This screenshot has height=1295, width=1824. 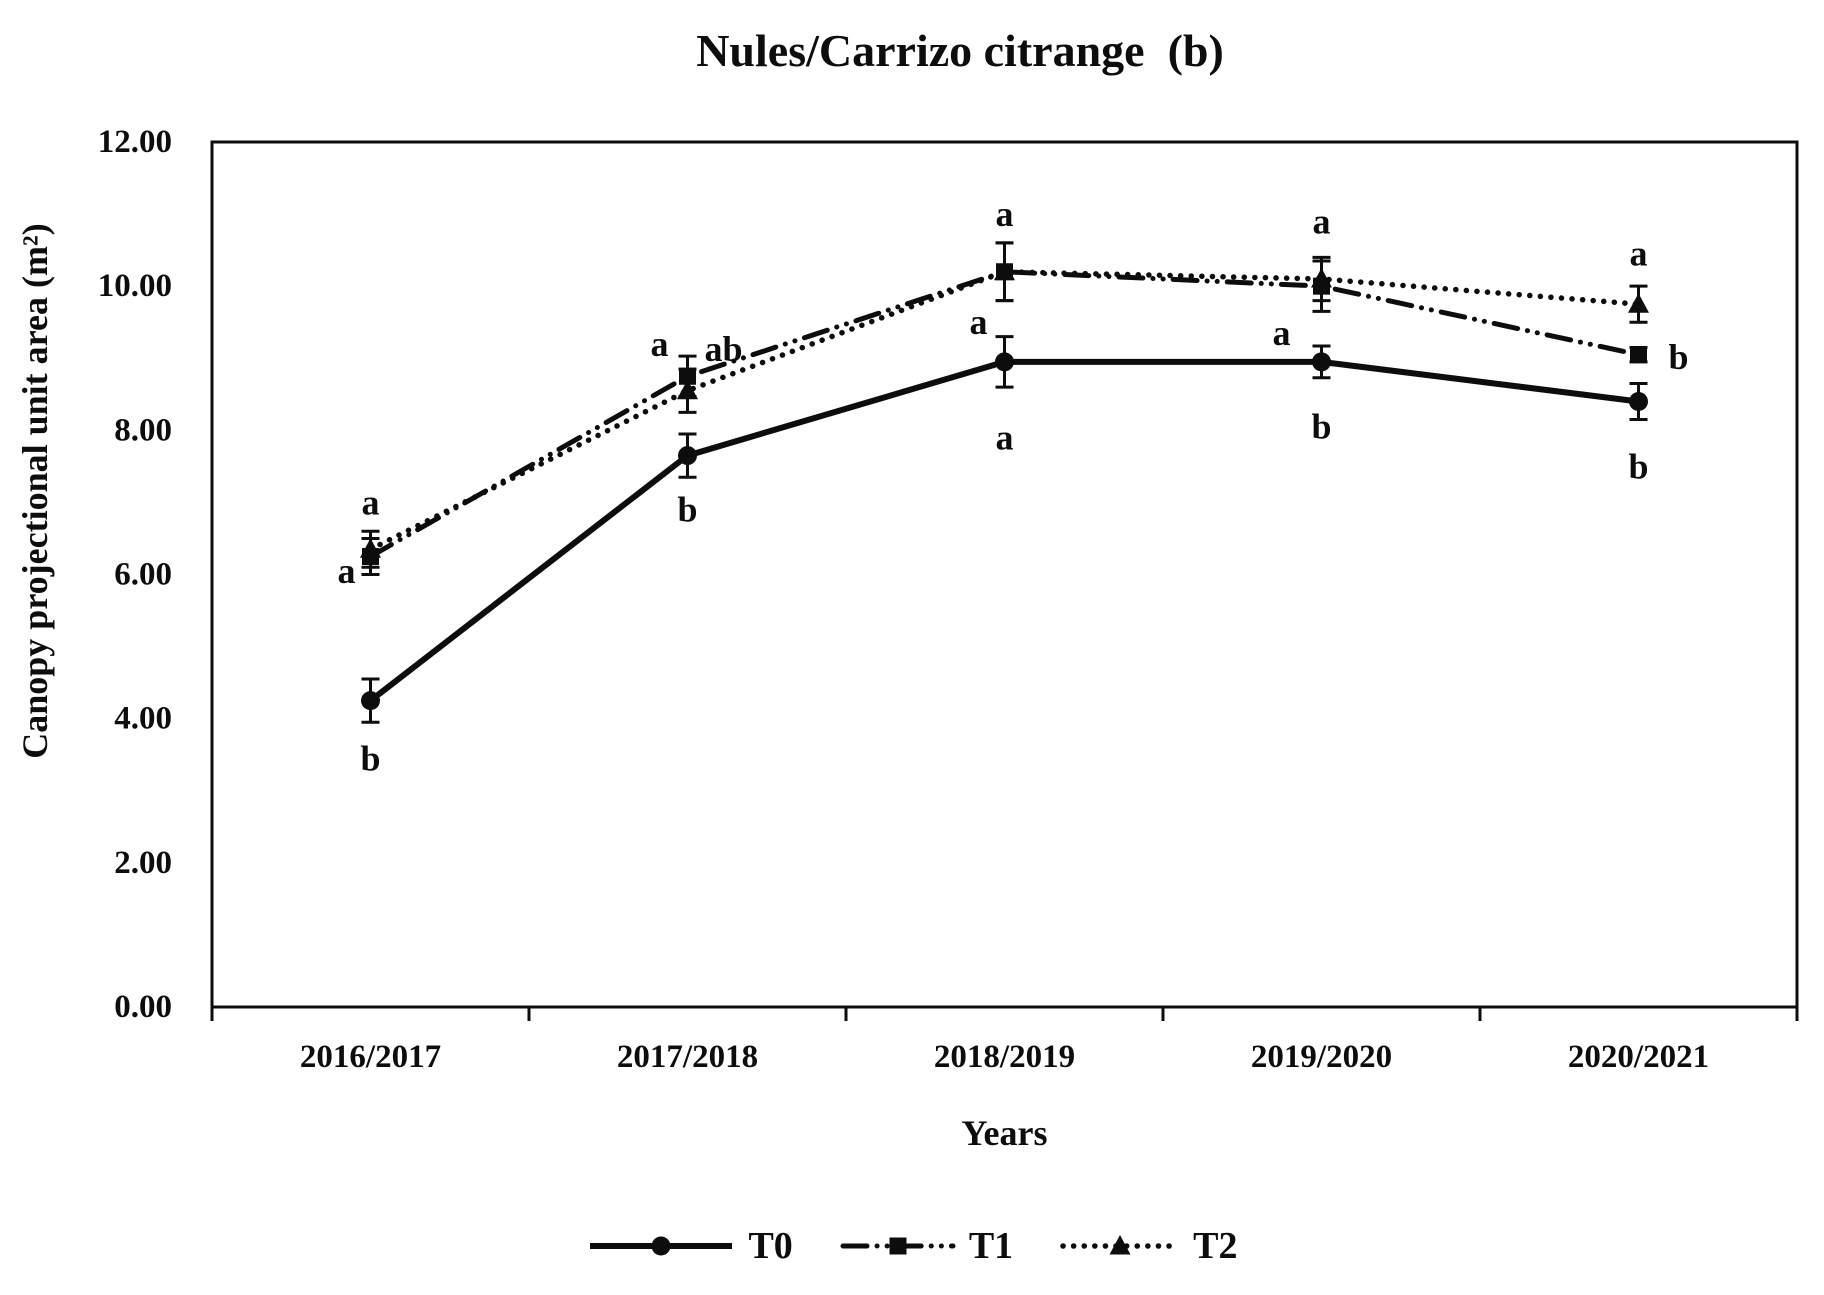 I want to click on y-tick-label: 2.00, so click(x=143, y=863).